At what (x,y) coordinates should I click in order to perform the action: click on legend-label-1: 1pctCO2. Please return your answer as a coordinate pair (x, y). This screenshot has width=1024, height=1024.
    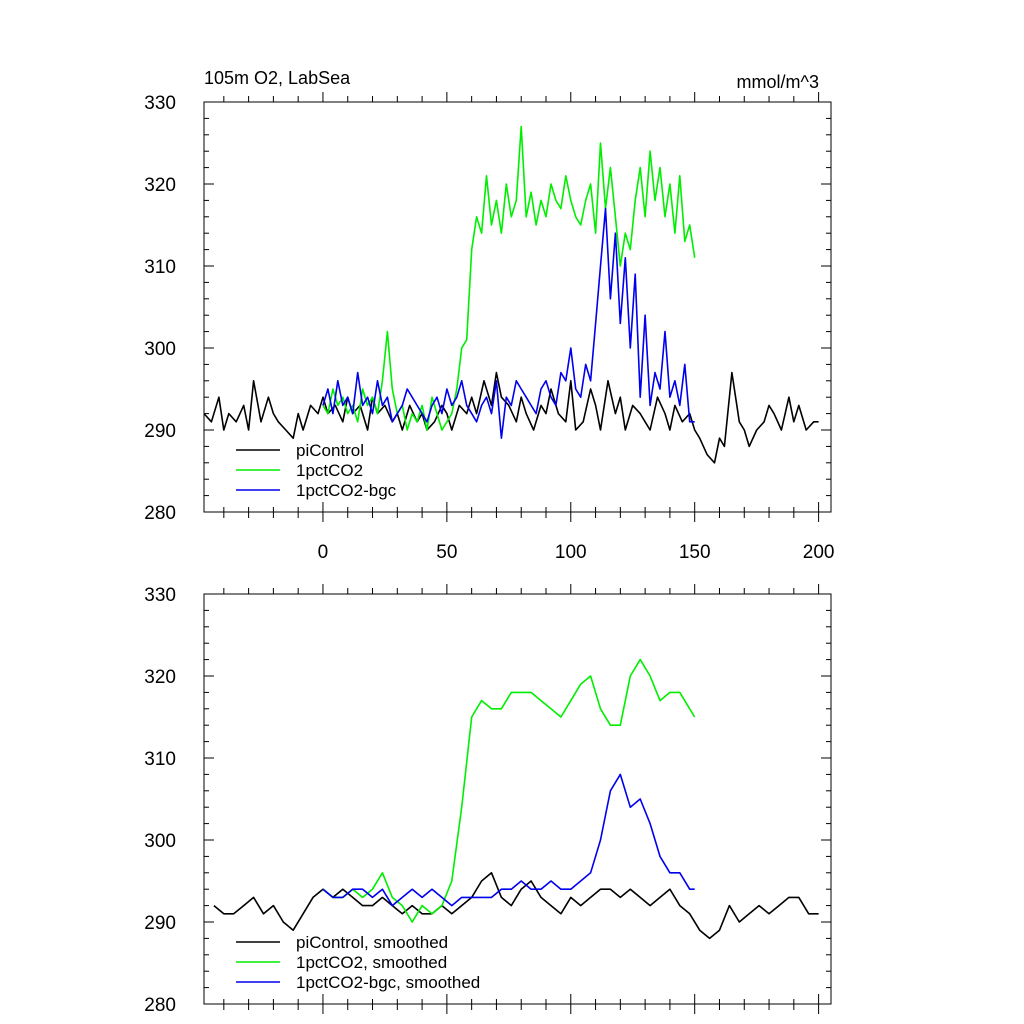
    Looking at the image, I should click on (329, 470).